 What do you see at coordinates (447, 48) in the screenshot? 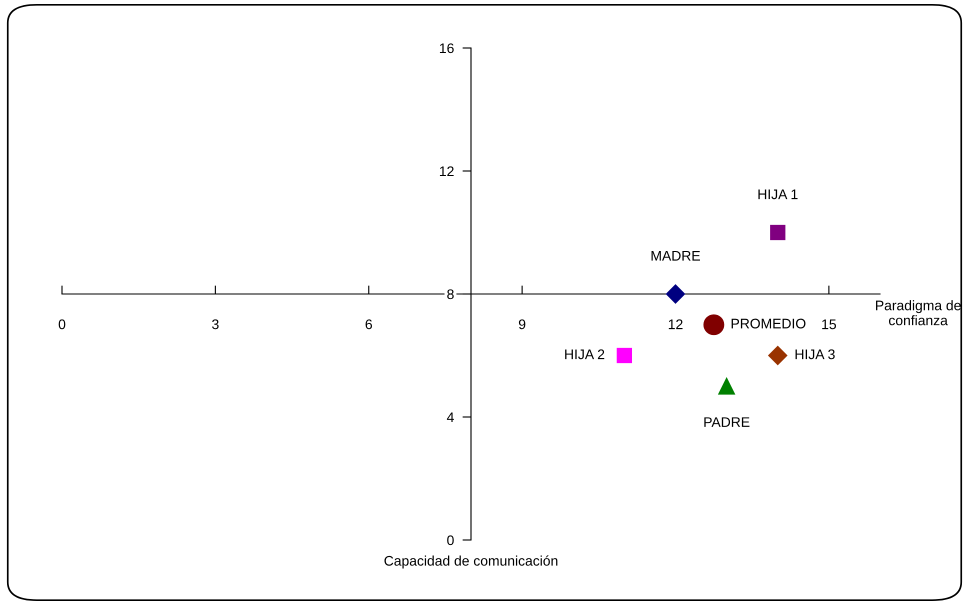
I see `y-tick-label: 16` at bounding box center [447, 48].